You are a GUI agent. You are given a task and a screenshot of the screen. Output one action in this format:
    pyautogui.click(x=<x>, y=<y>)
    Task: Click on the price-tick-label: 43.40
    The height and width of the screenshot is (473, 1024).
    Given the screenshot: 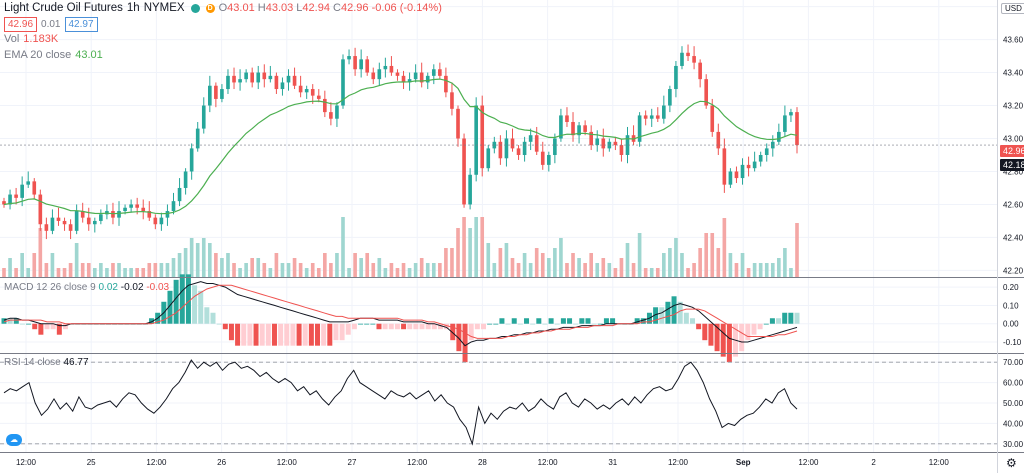 What is the action you would take?
    pyautogui.click(x=1013, y=73)
    